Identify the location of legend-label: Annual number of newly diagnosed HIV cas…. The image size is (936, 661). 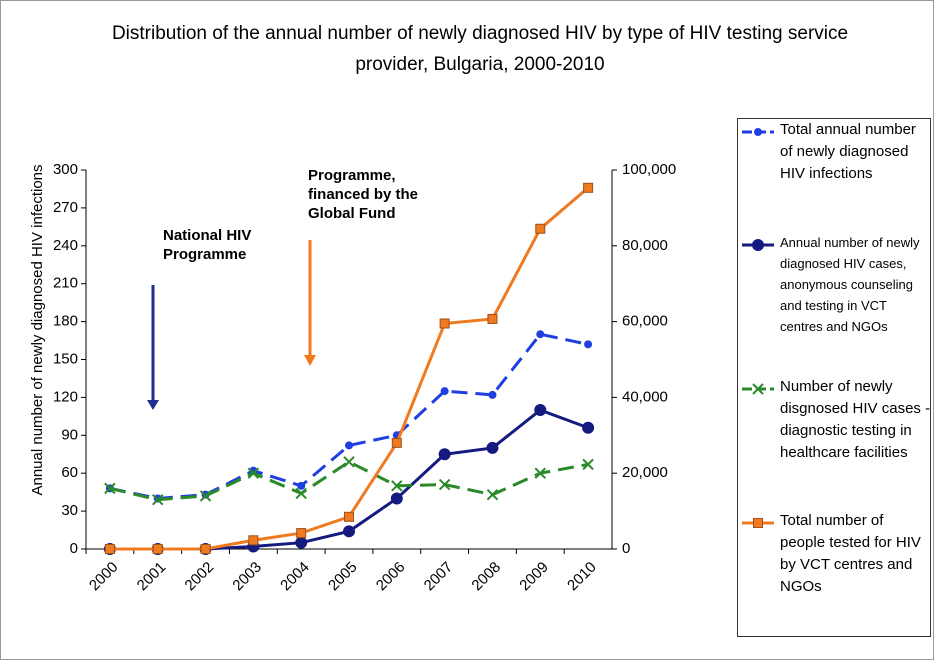
(850, 284).